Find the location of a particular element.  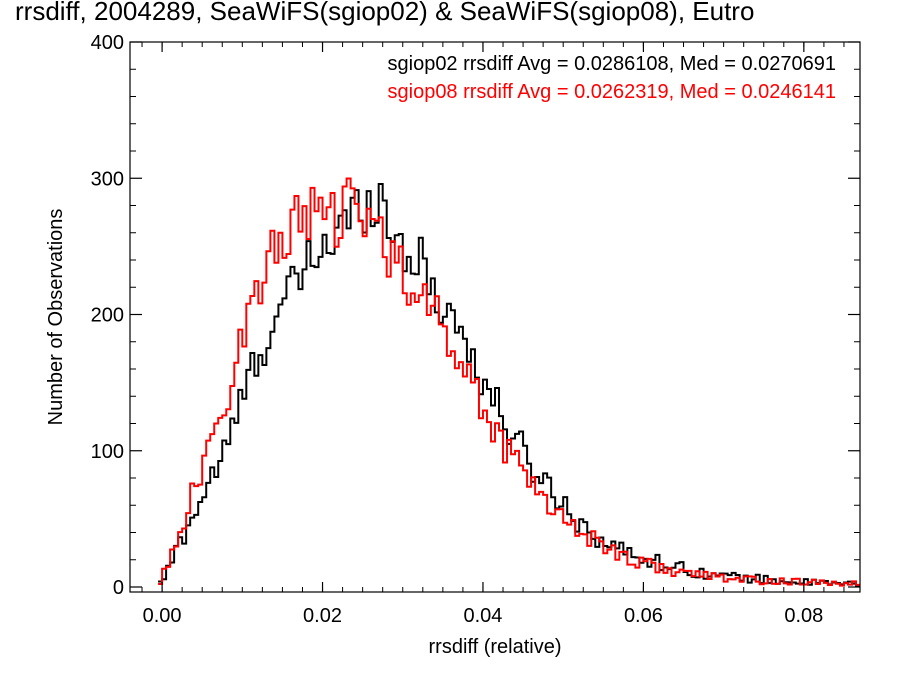

x-tick-label: 0.02 is located at coordinates (322, 616).